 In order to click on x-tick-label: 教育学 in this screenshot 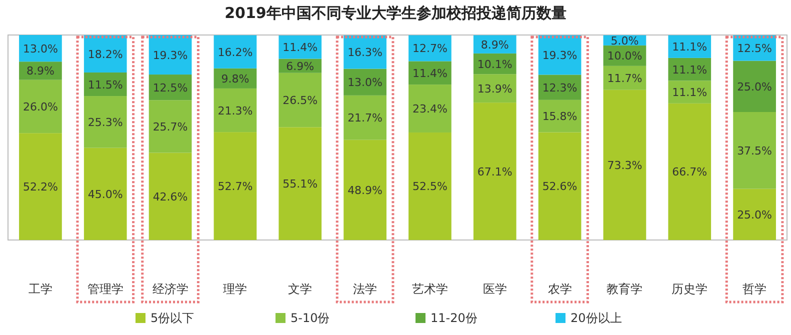, I will do `click(624, 289)`.